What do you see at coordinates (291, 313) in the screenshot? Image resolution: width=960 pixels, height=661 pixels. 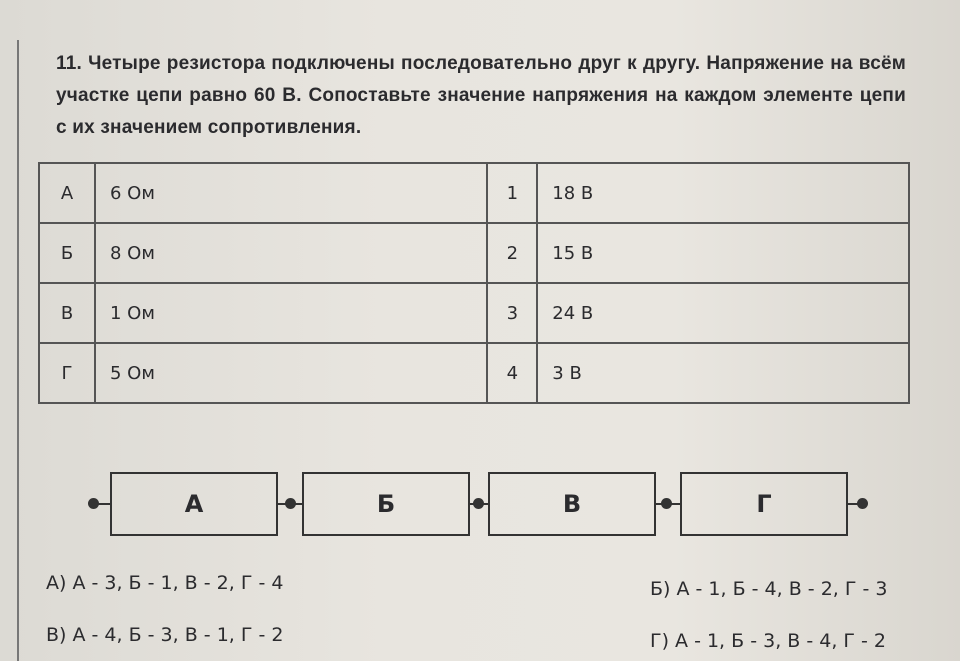 I see `resistance-cell: 1 Ом` at bounding box center [291, 313].